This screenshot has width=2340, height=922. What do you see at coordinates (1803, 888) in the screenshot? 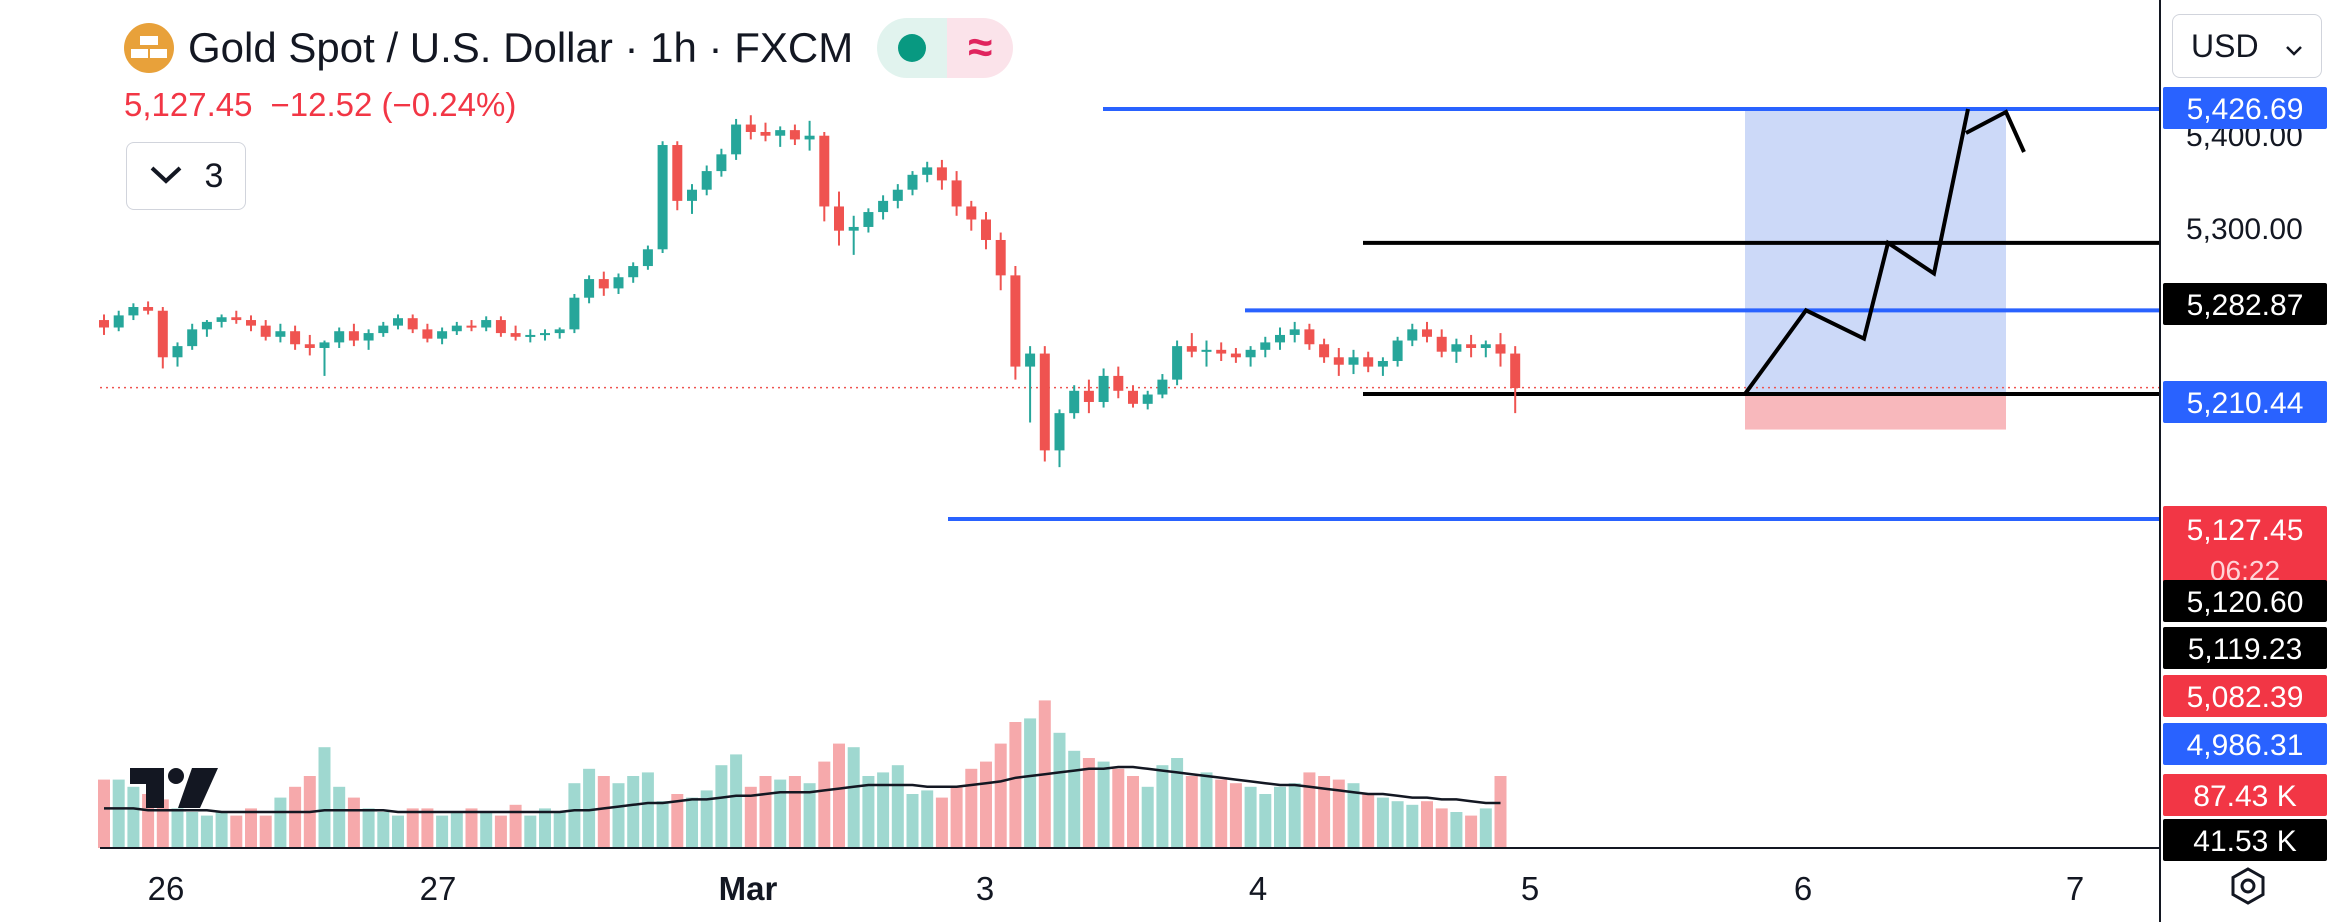
I see `x-tick-label: 6` at bounding box center [1803, 888].